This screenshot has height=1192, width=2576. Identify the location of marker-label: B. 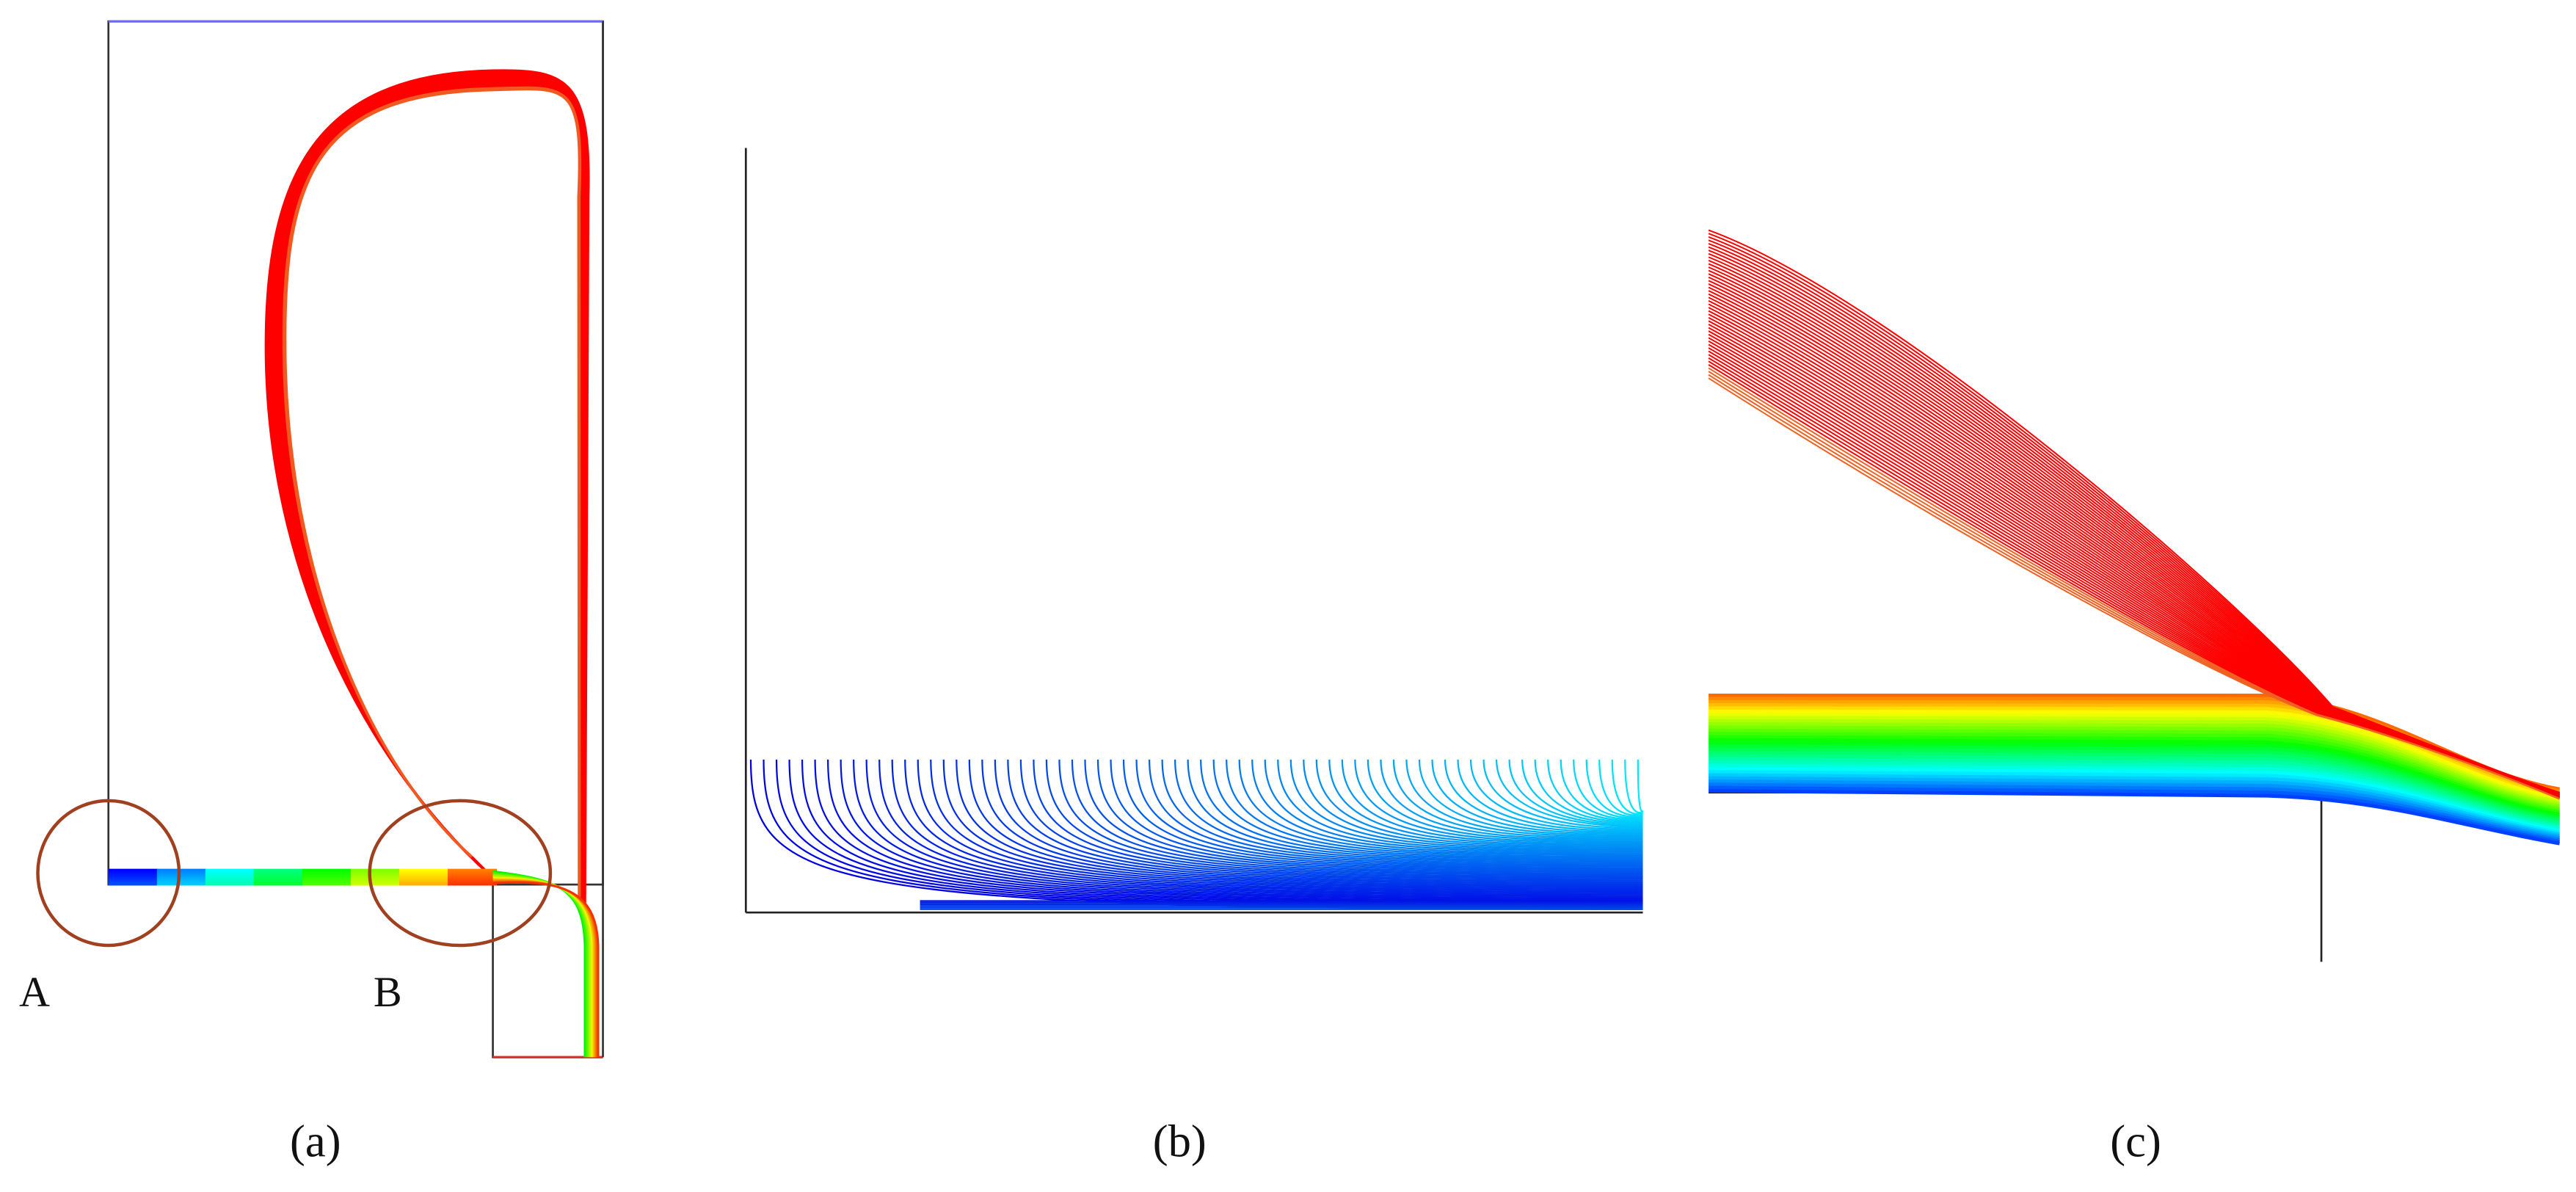
(388, 992).